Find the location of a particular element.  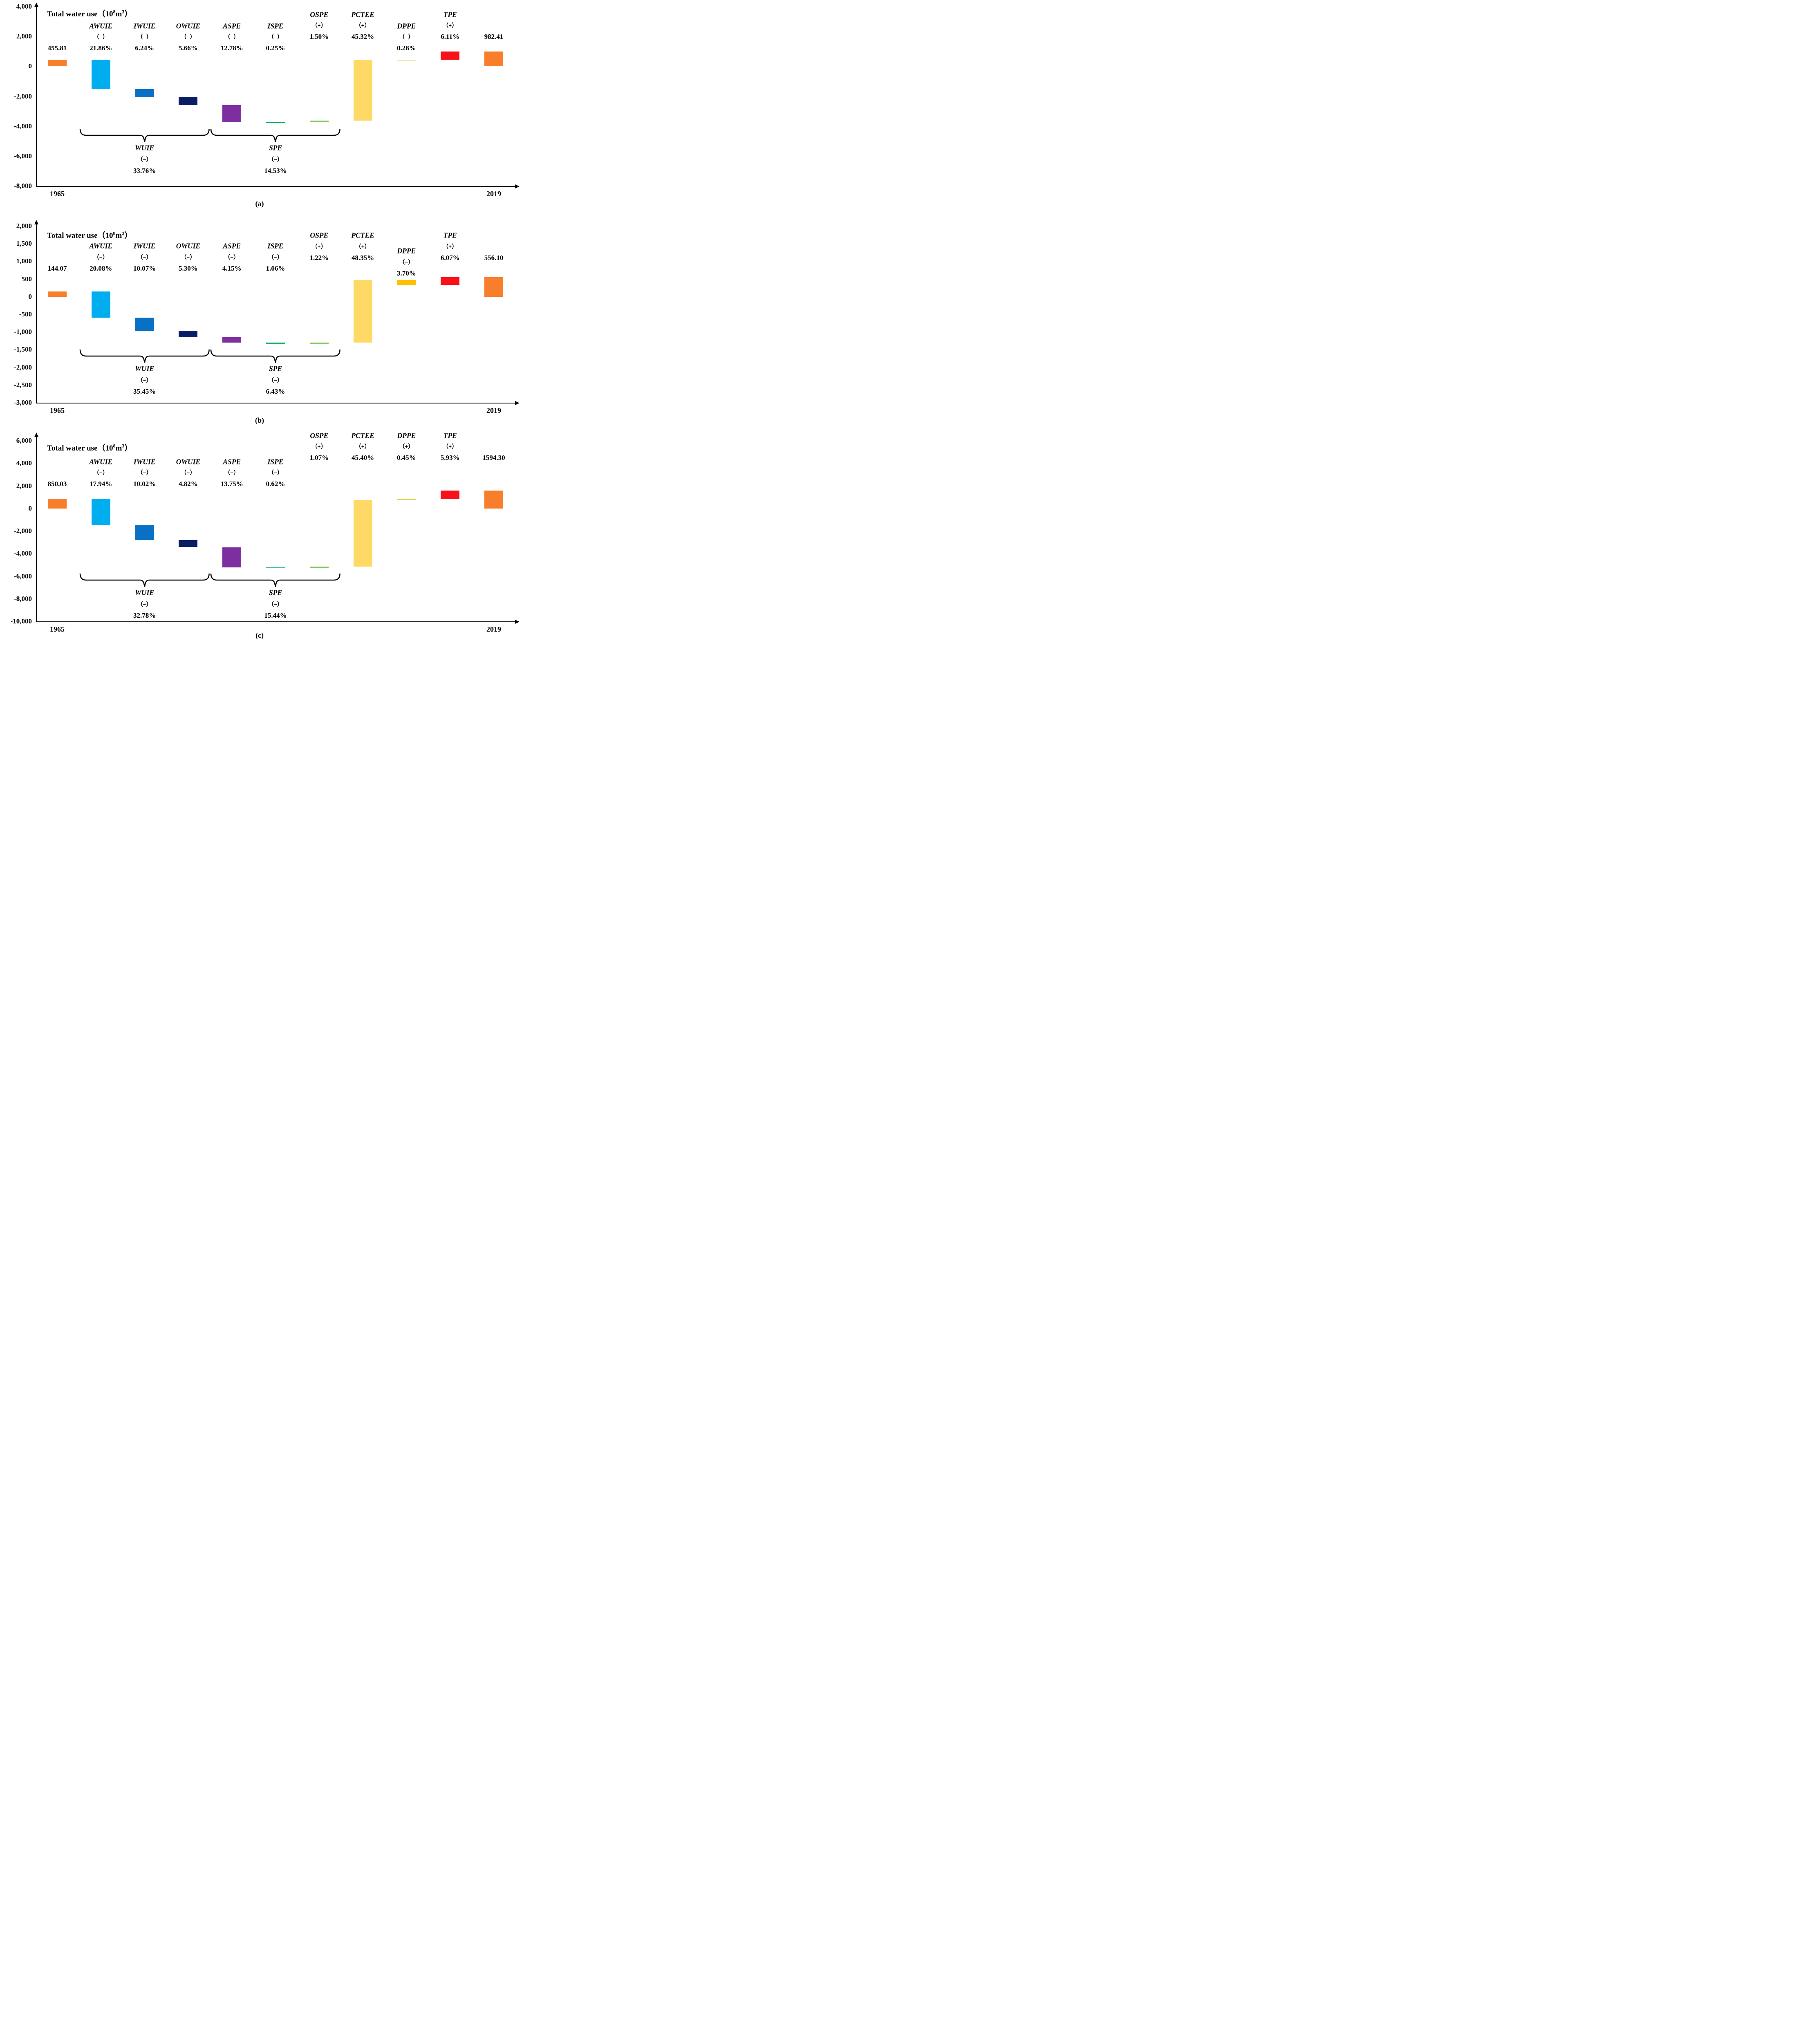

y-tick-label: 6,000 is located at coordinates (24, 440).